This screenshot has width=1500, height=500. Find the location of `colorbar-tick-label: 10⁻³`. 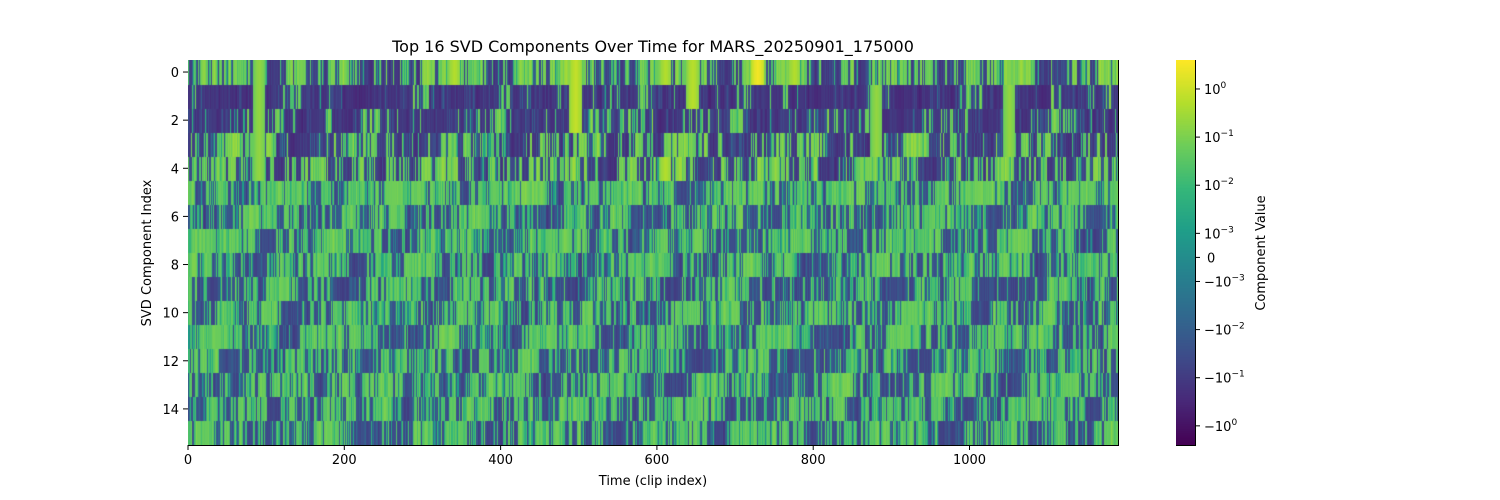

colorbar-tick-label: 10⁻³ is located at coordinates (1219, 233).